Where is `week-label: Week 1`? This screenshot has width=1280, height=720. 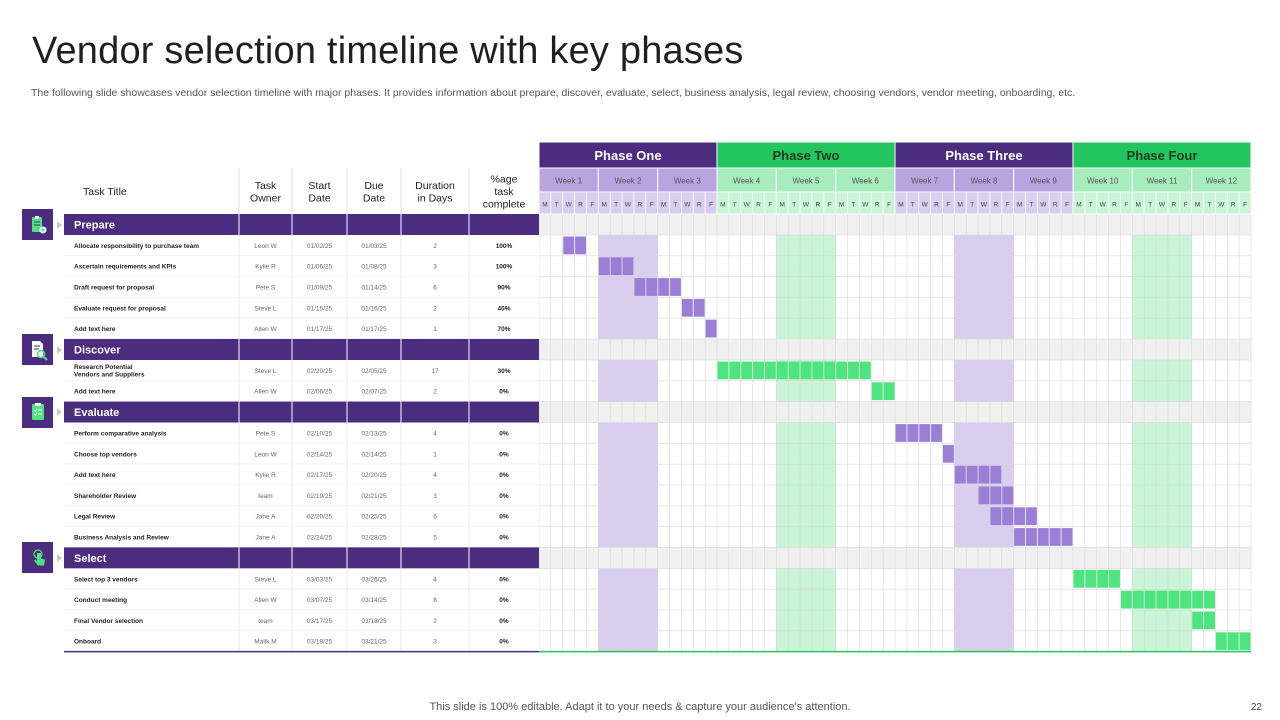
week-label: Week 1 is located at coordinates (569, 181).